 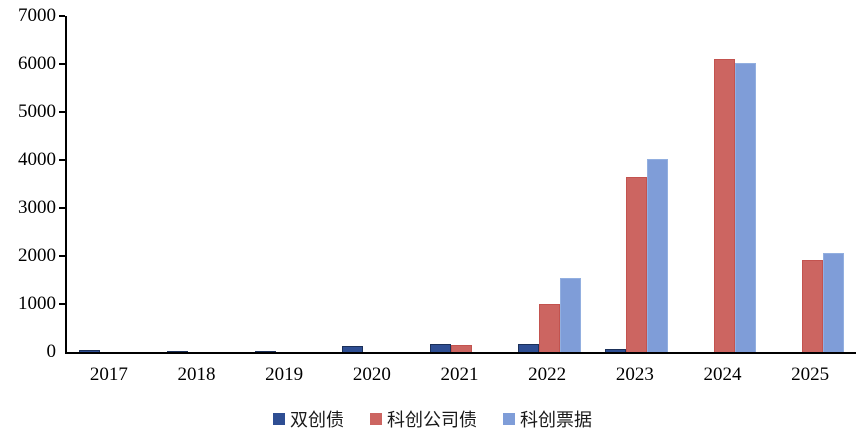 I want to click on bar-series0-2017, so click(x=90, y=351).